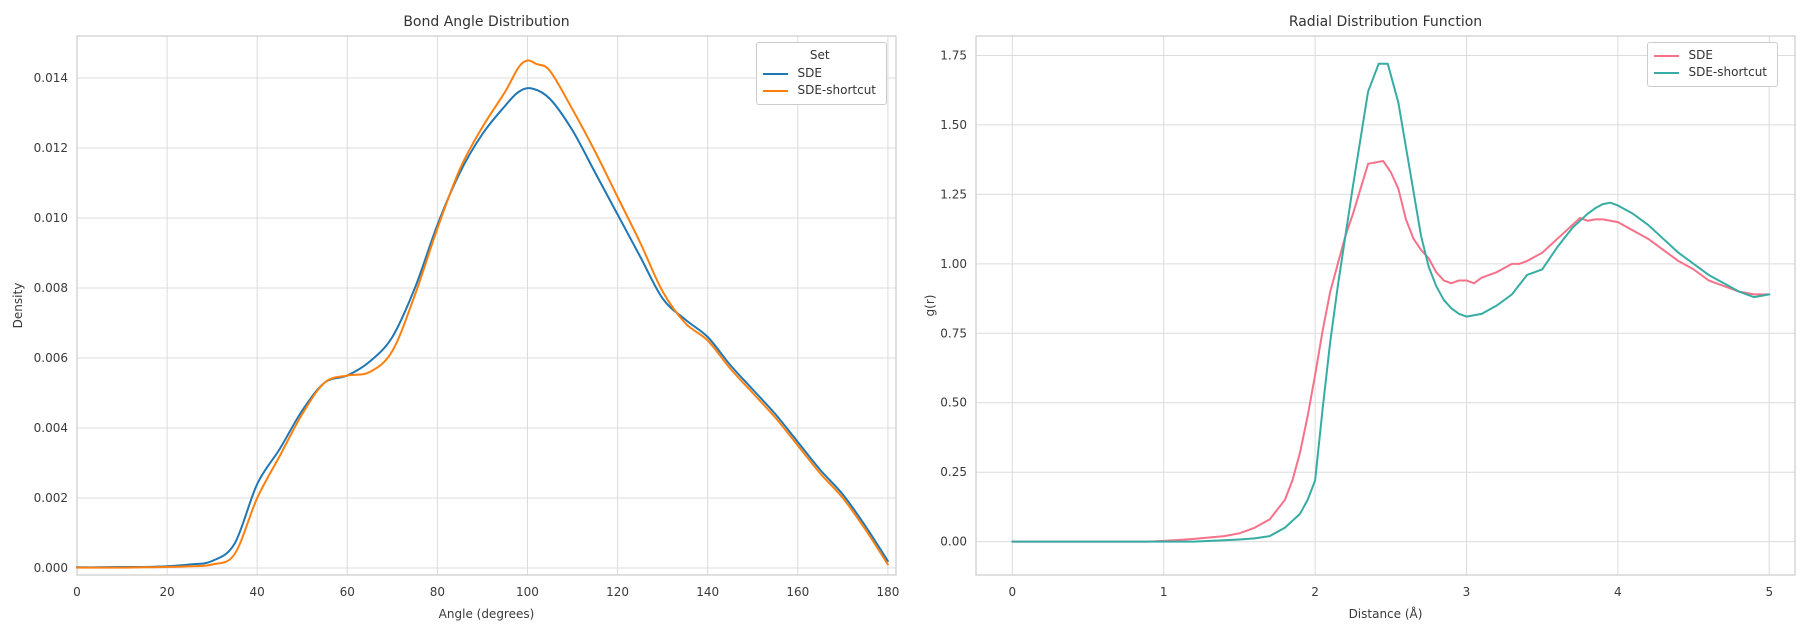  I want to click on rdf-legend: SDE SDE-shortcut, so click(1712, 64).